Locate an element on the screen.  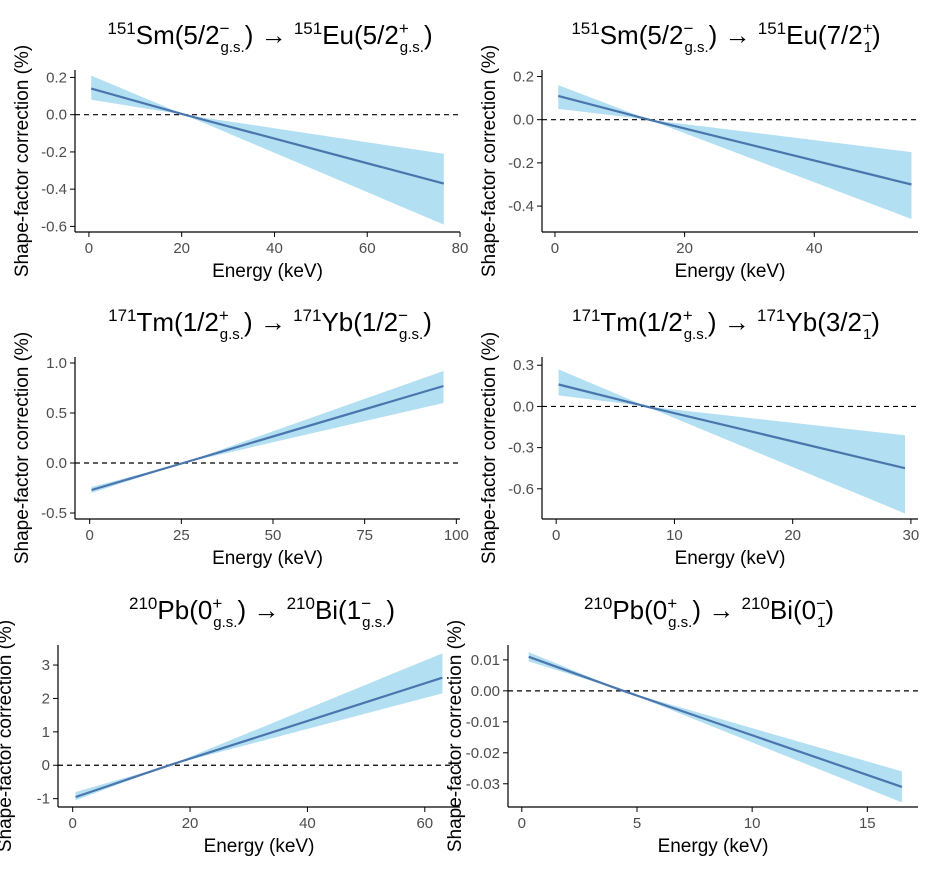
y-tick-label: 2 is located at coordinates (46, 698).